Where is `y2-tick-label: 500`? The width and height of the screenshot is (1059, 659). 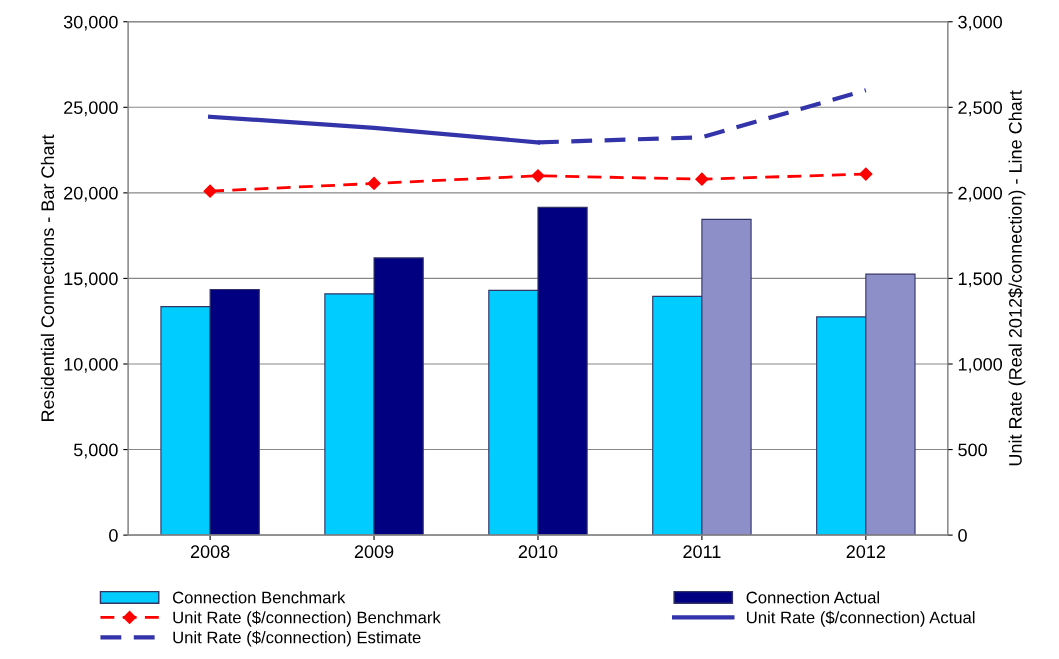
y2-tick-label: 500 is located at coordinates (972, 450).